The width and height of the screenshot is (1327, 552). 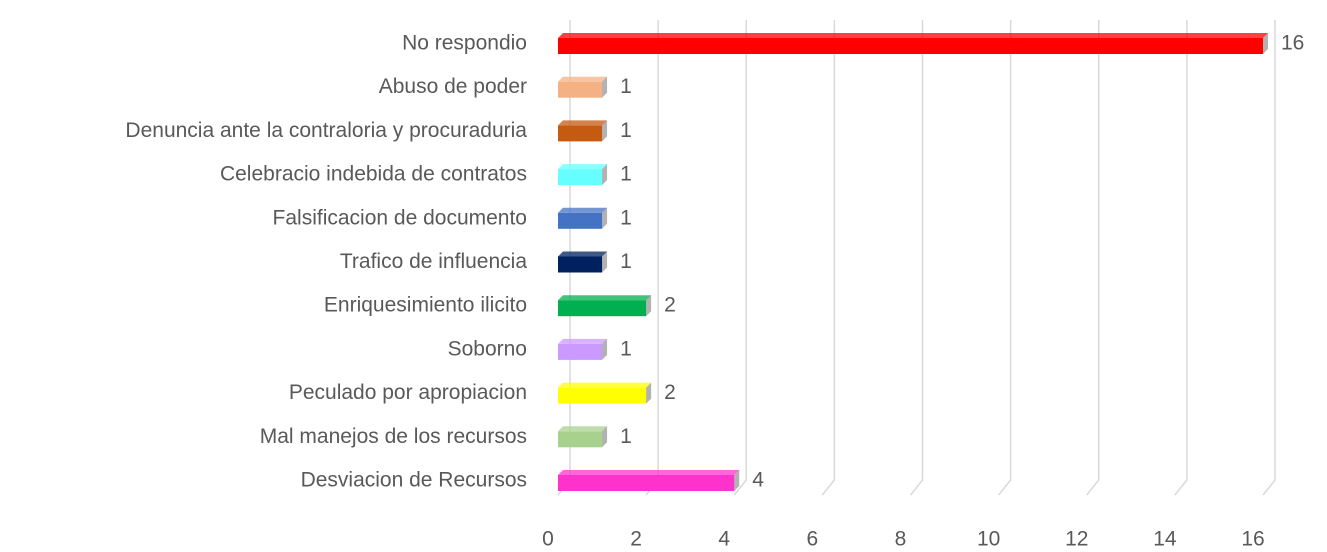 What do you see at coordinates (1165, 539) in the screenshot?
I see `x-tick-label: 14` at bounding box center [1165, 539].